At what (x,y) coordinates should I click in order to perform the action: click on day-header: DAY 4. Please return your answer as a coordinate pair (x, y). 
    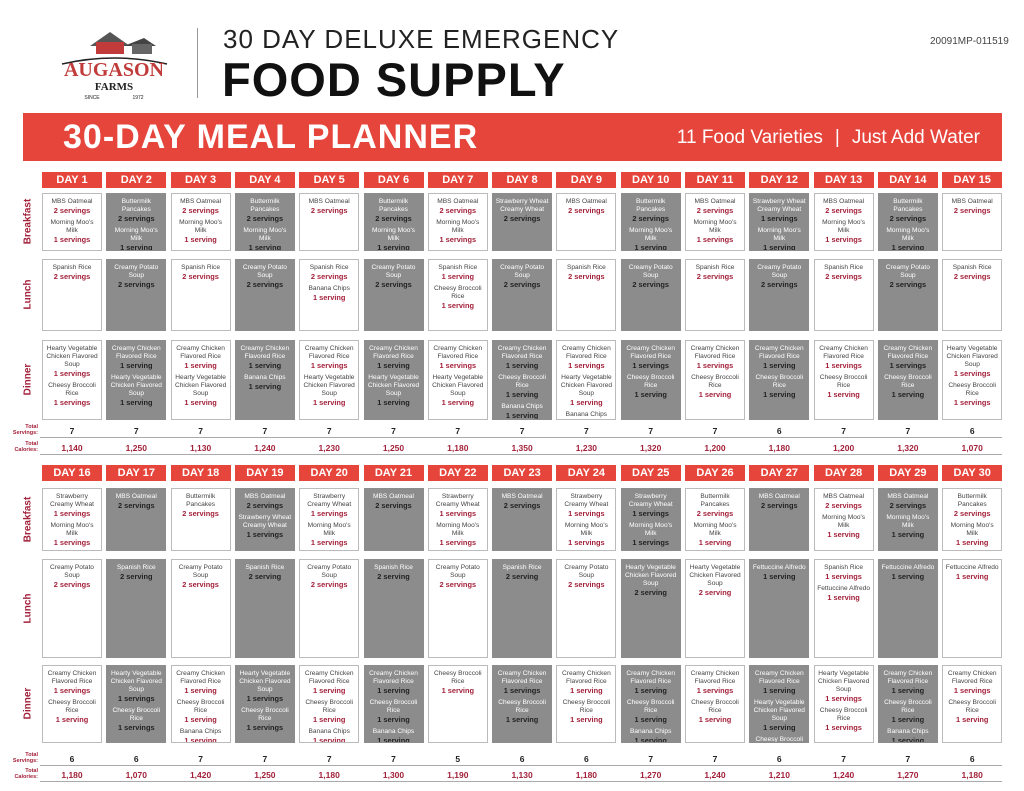
    Looking at the image, I should click on (264, 180).